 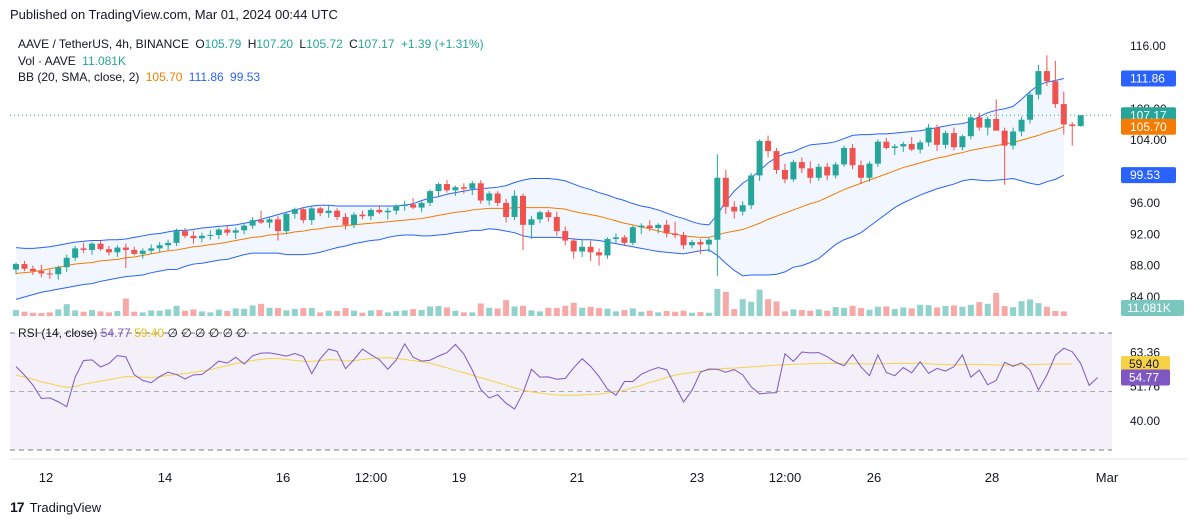 What do you see at coordinates (65, 507) in the screenshot?
I see `footer-brand: TradingView` at bounding box center [65, 507].